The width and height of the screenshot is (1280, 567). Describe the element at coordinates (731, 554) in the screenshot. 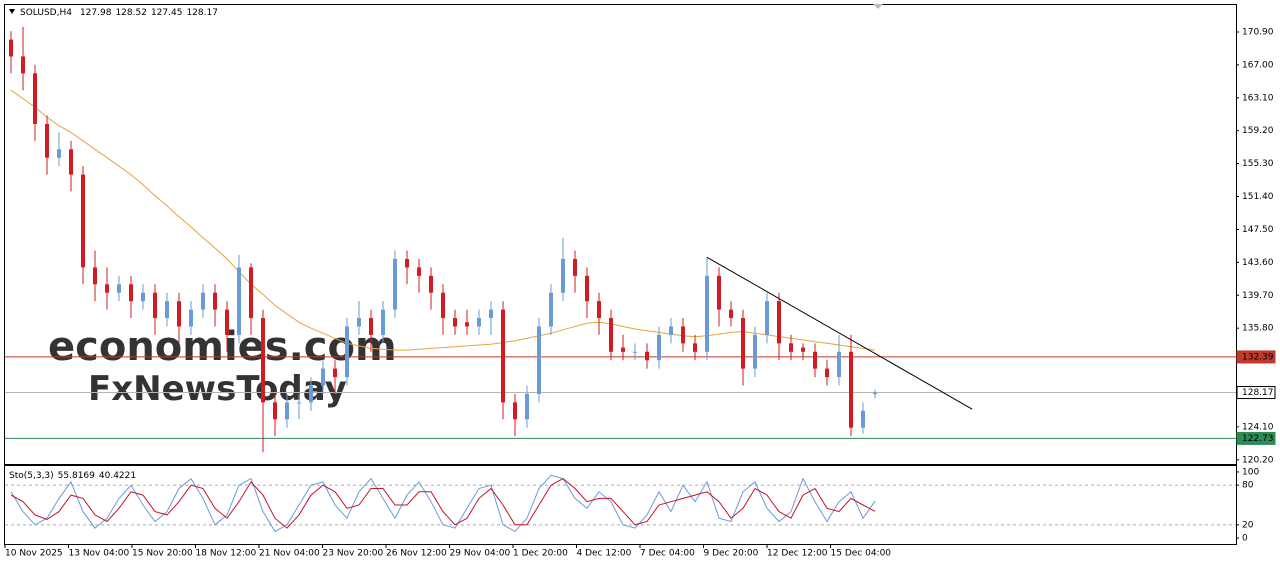

I see `x-tick-label: 9 Dec 20:00` at that location.